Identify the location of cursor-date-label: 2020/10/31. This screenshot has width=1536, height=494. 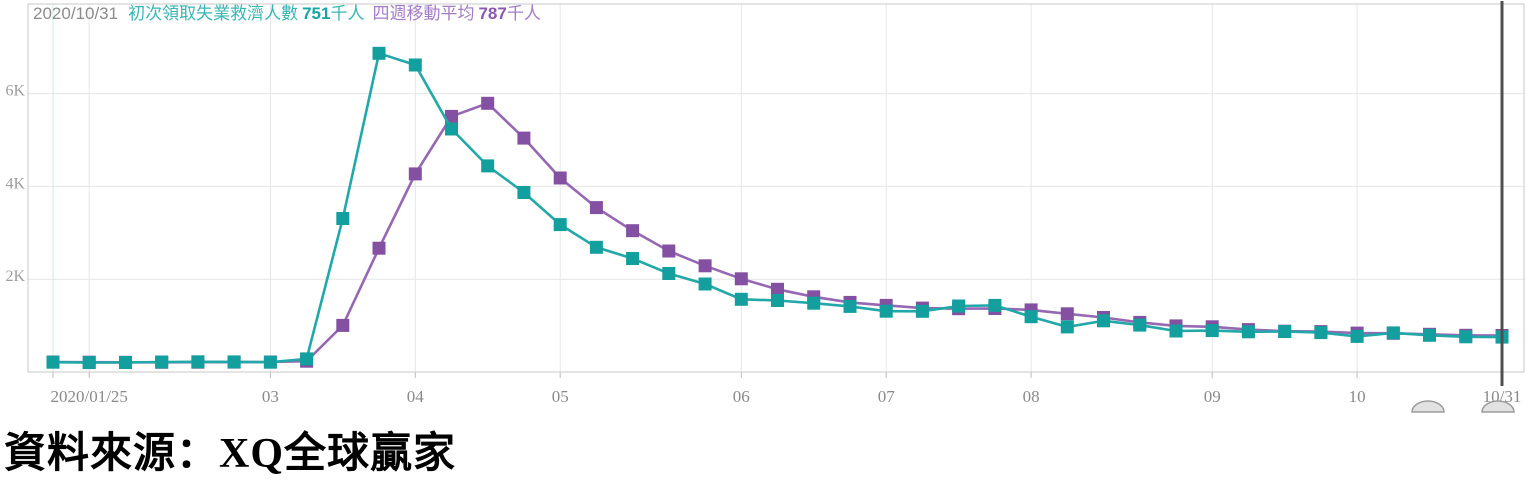
(76, 13).